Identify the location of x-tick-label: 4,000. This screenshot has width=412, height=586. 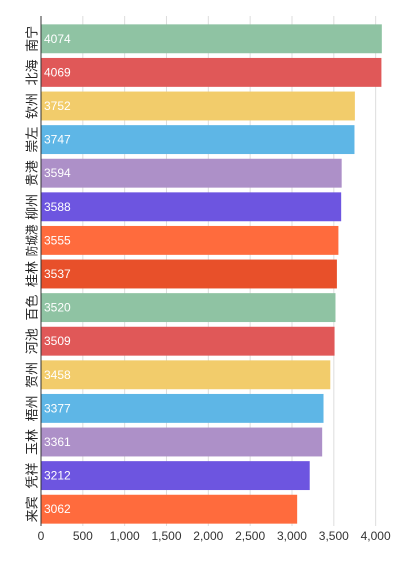
(376, 536).